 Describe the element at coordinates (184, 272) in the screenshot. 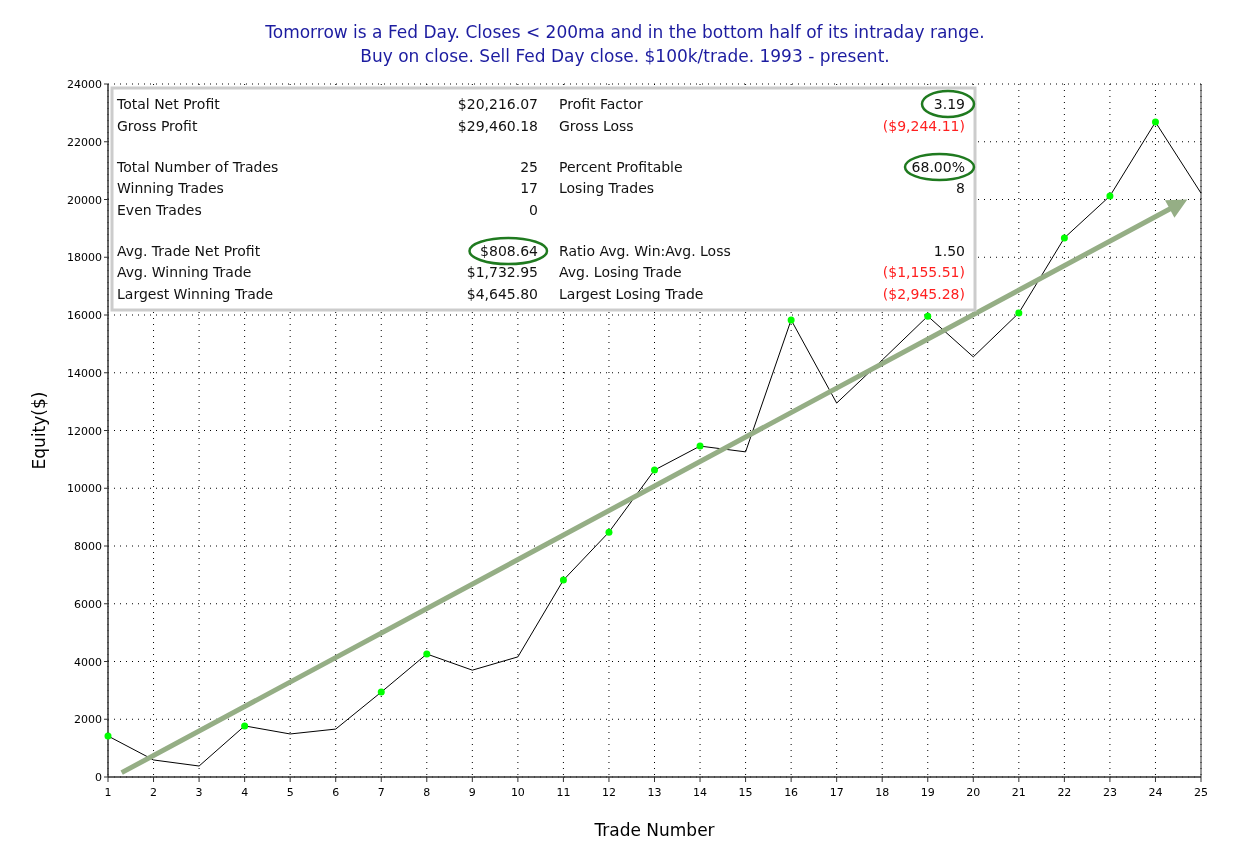

I see `annotation: Avg. Winning Trade` at that location.